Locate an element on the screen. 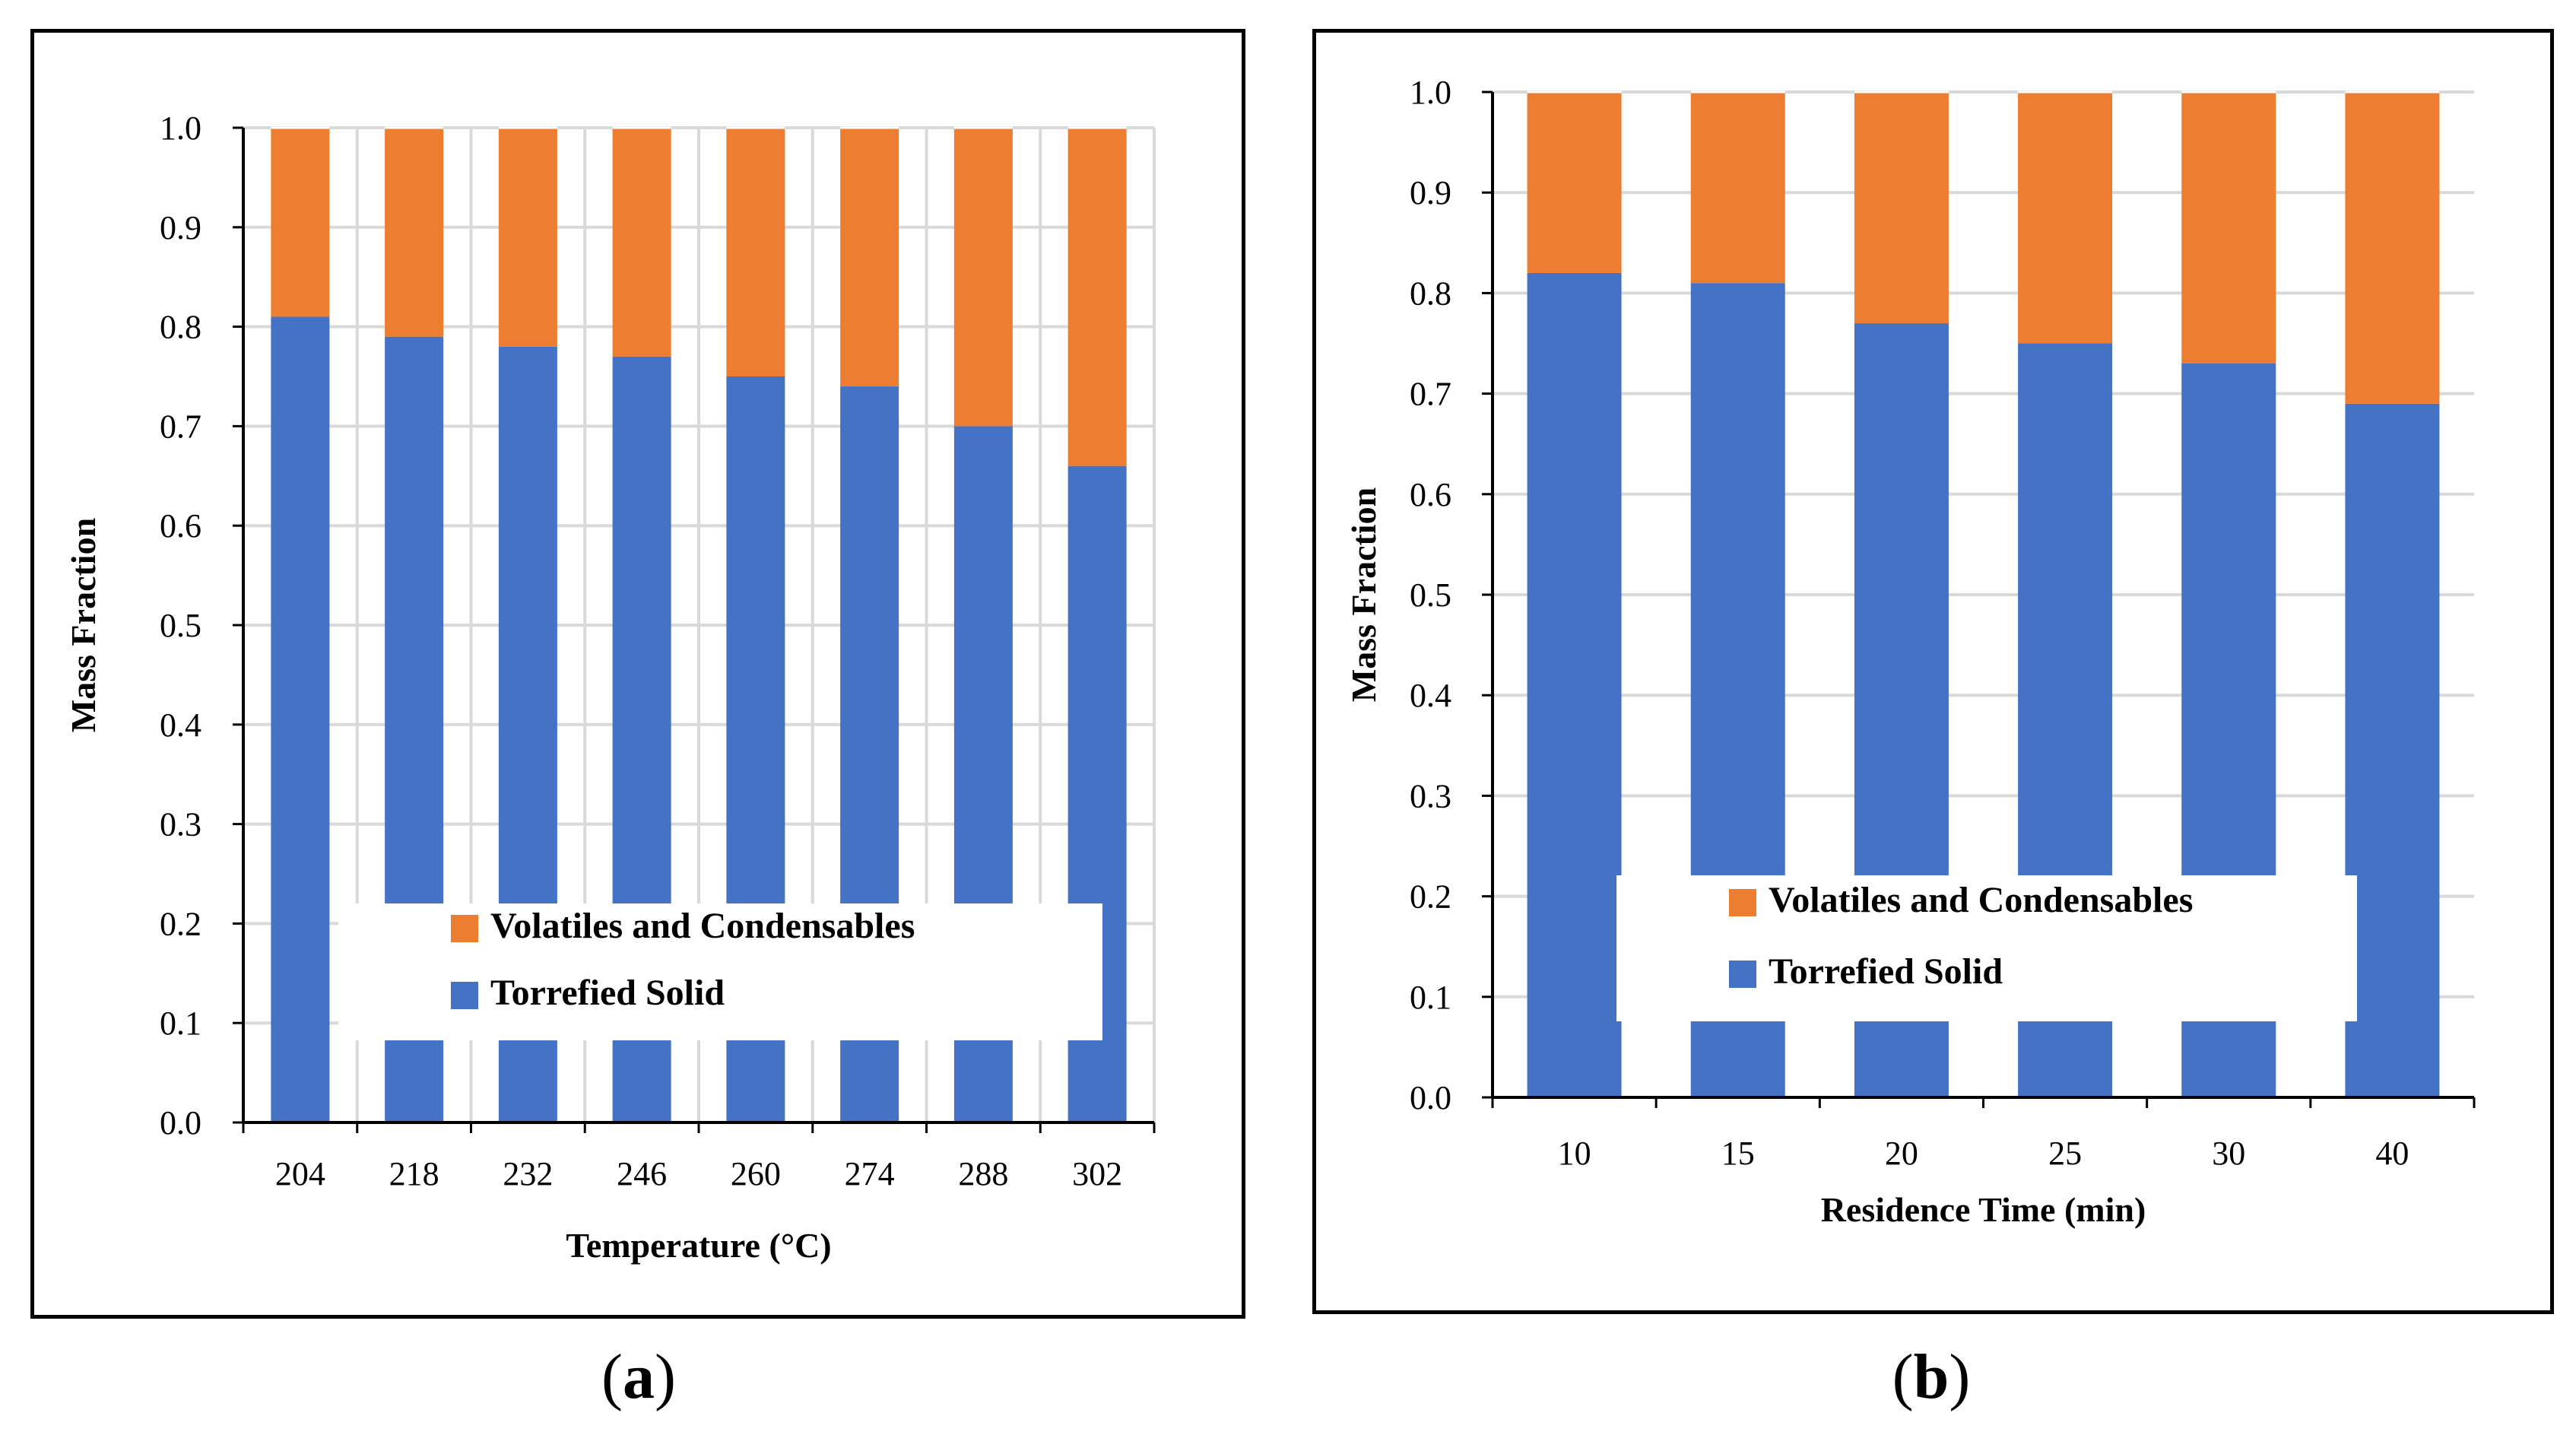 Image resolution: width=2576 pixels, height=1432 pixels. x-tick-label: 274 is located at coordinates (870, 1173).